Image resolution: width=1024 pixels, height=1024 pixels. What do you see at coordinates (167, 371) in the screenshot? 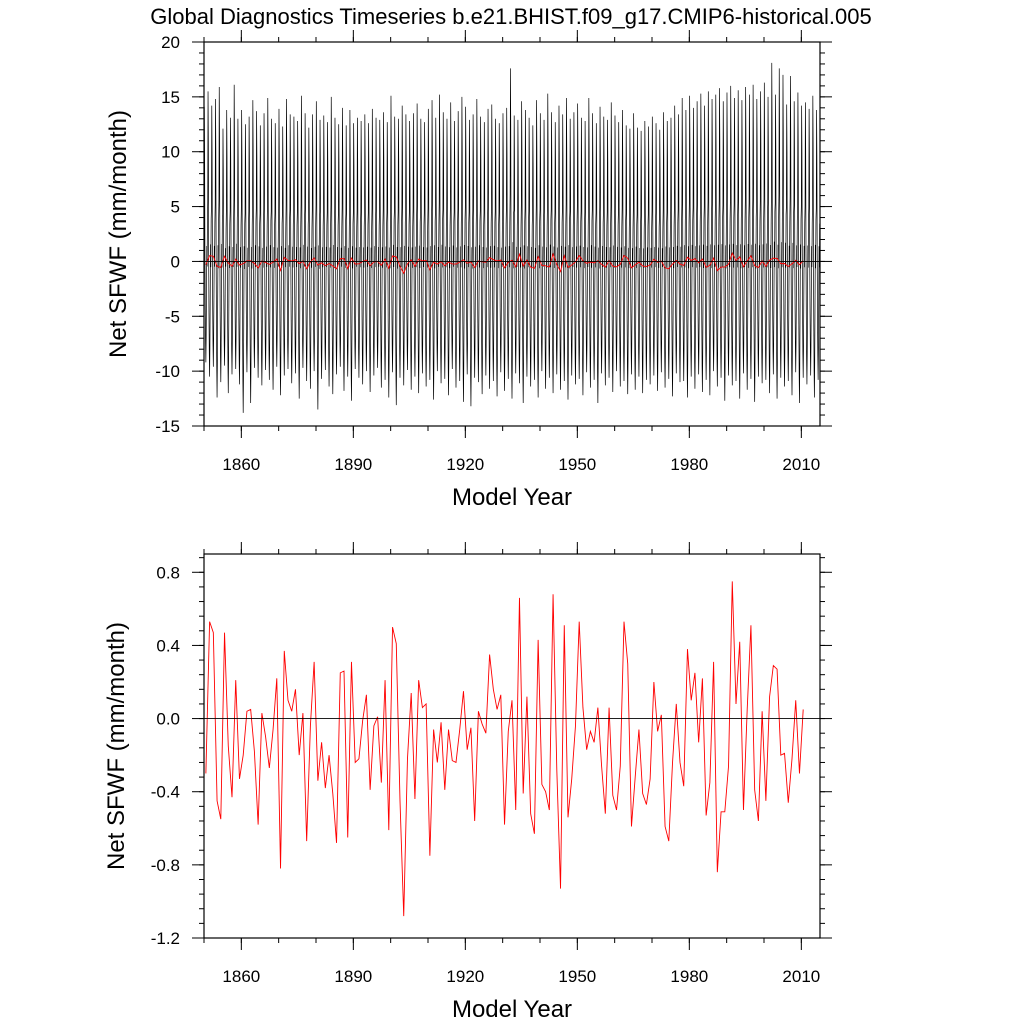
I see `top-y-tick-label: -10` at bounding box center [167, 371].